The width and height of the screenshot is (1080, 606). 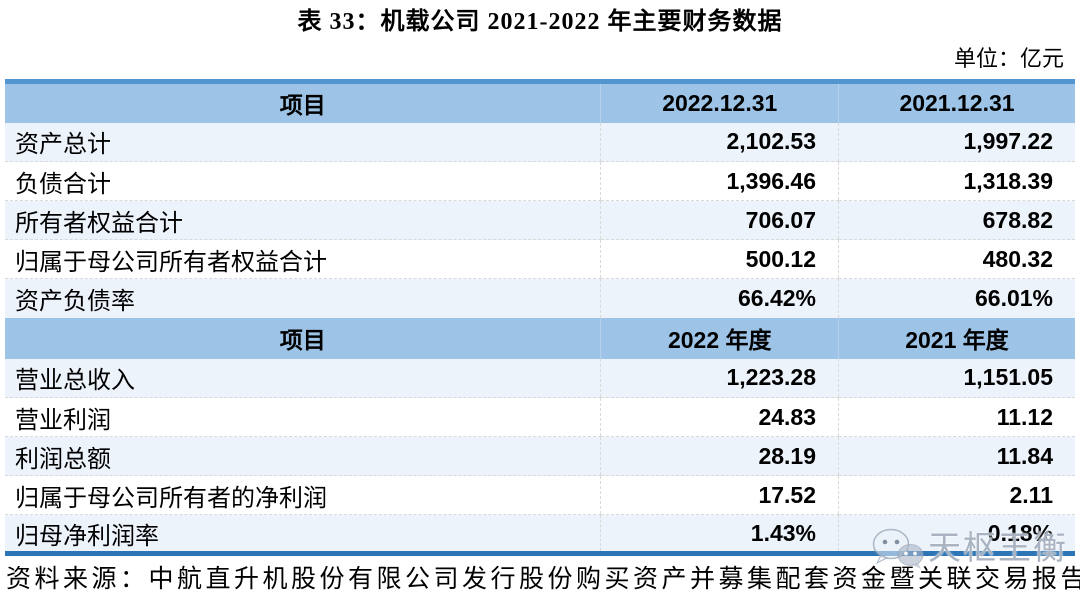 What do you see at coordinates (303, 378) in the screenshot?
I see `row-label: 营业总收入` at bounding box center [303, 378].